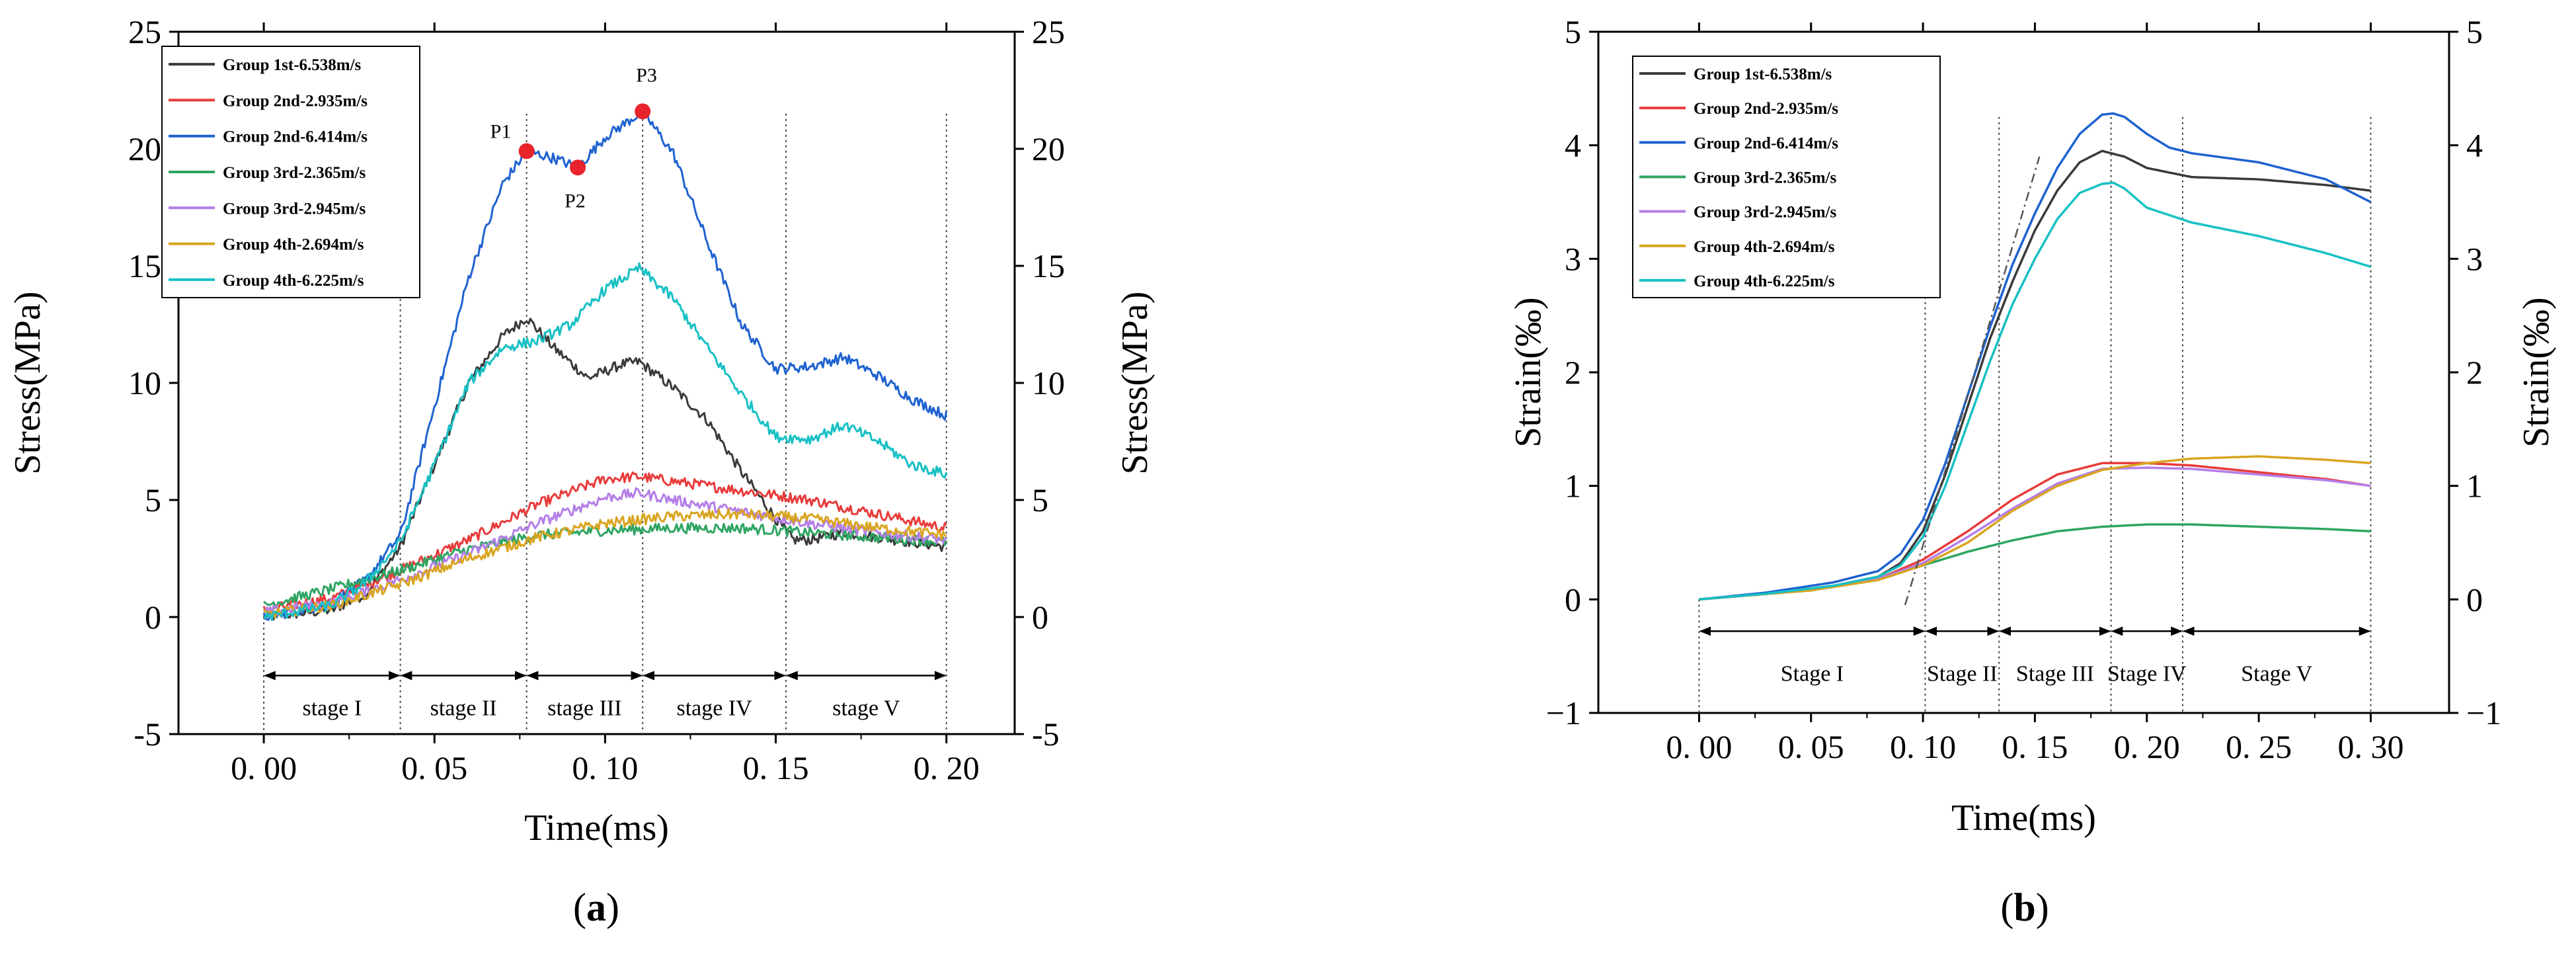 The width and height of the screenshot is (2576, 953). I want to click on y-tick-label: 10, so click(144, 382).